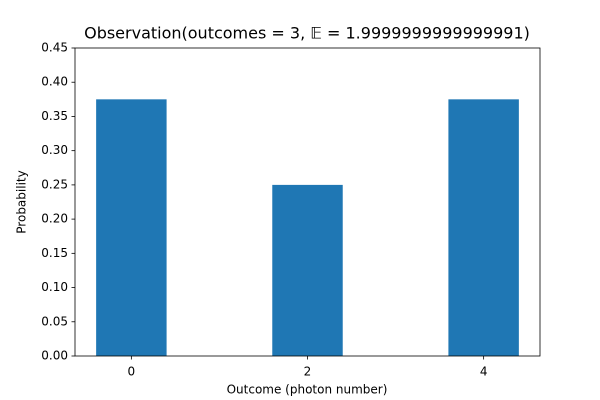  What do you see at coordinates (54, 321) in the screenshot?
I see `y-tick-label: 0.05` at bounding box center [54, 321].